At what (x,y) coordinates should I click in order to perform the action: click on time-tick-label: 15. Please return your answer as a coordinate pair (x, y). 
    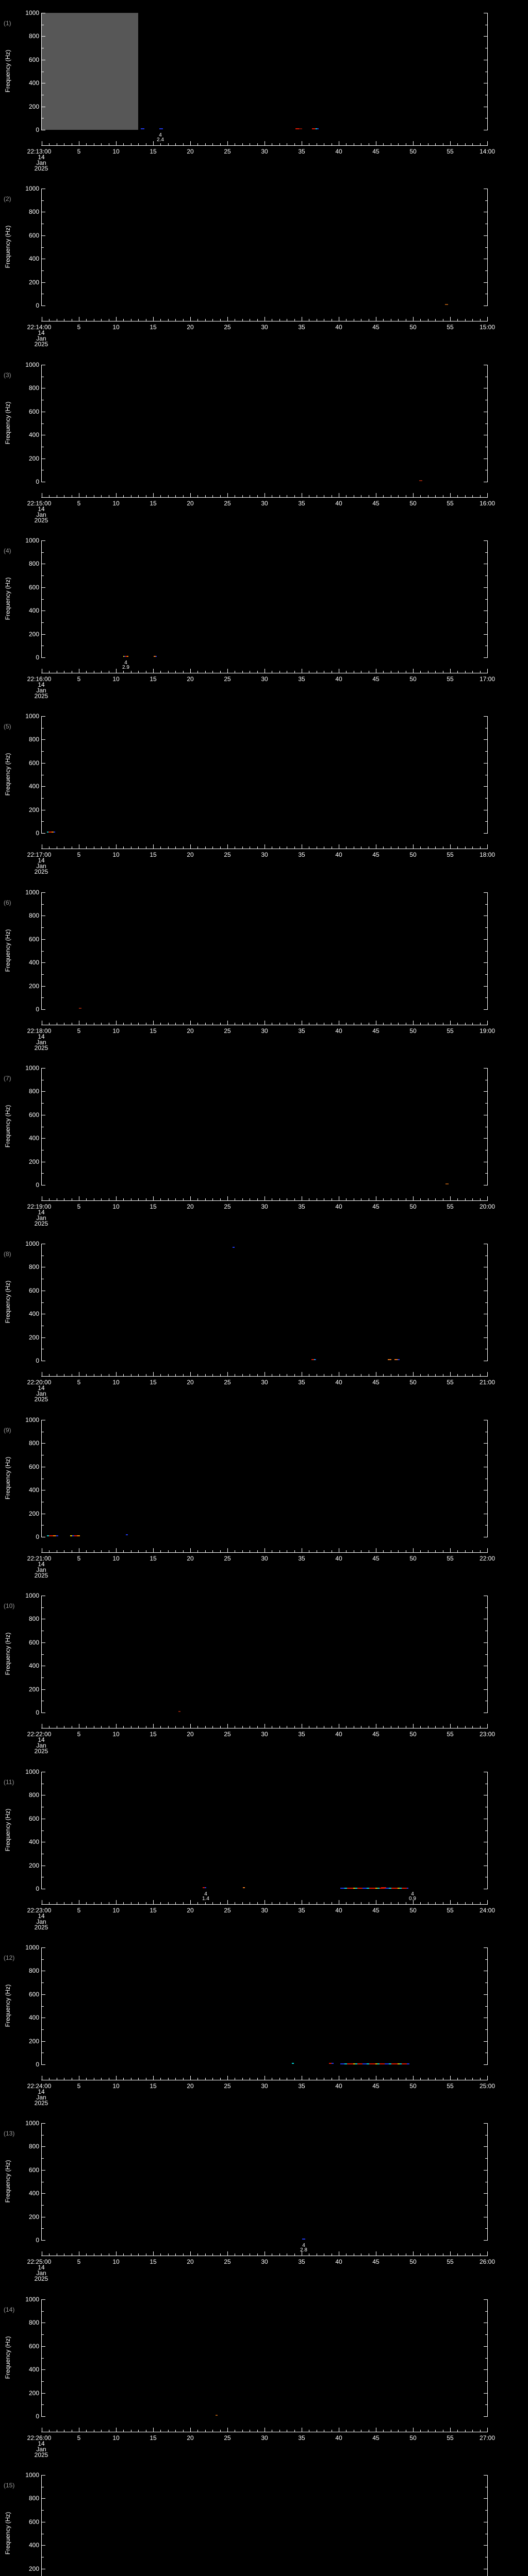
    Looking at the image, I should click on (153, 2438).